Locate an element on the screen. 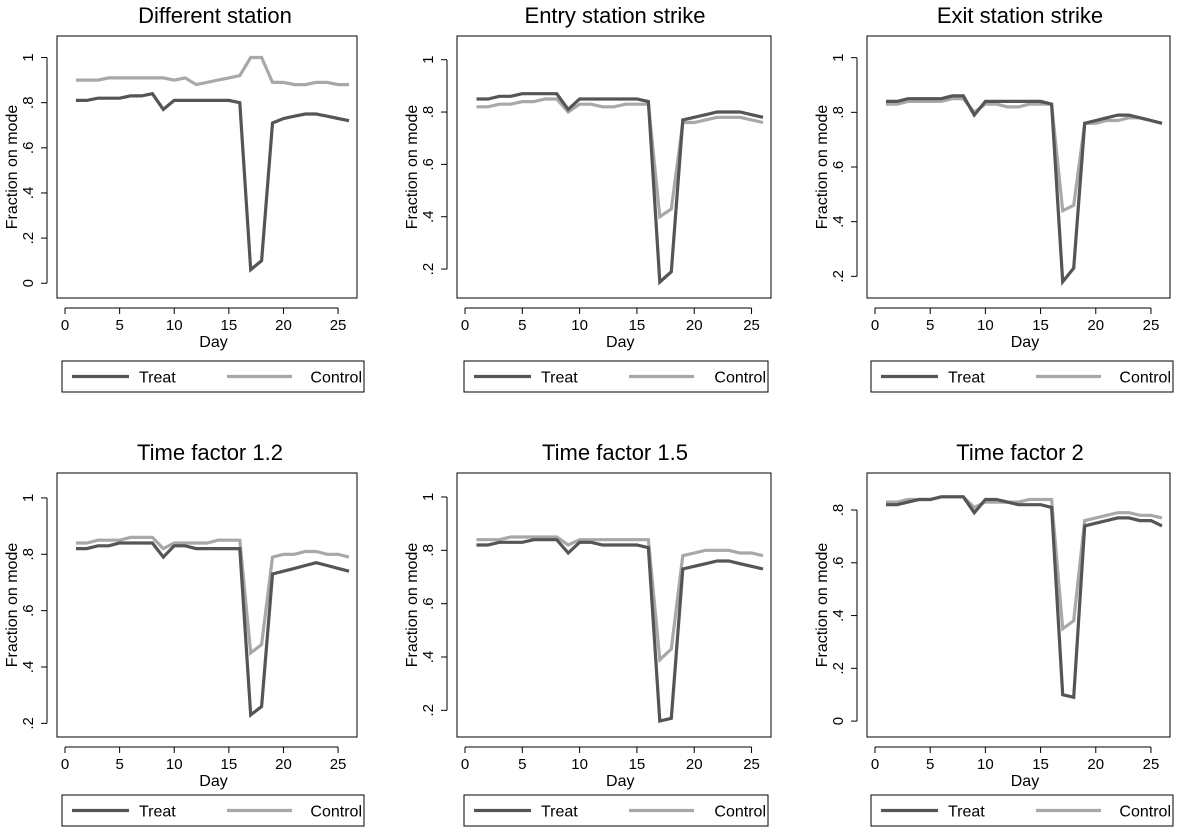 The image size is (1180, 828). chart-title: Time factor 1.5 is located at coordinates (615, 452).